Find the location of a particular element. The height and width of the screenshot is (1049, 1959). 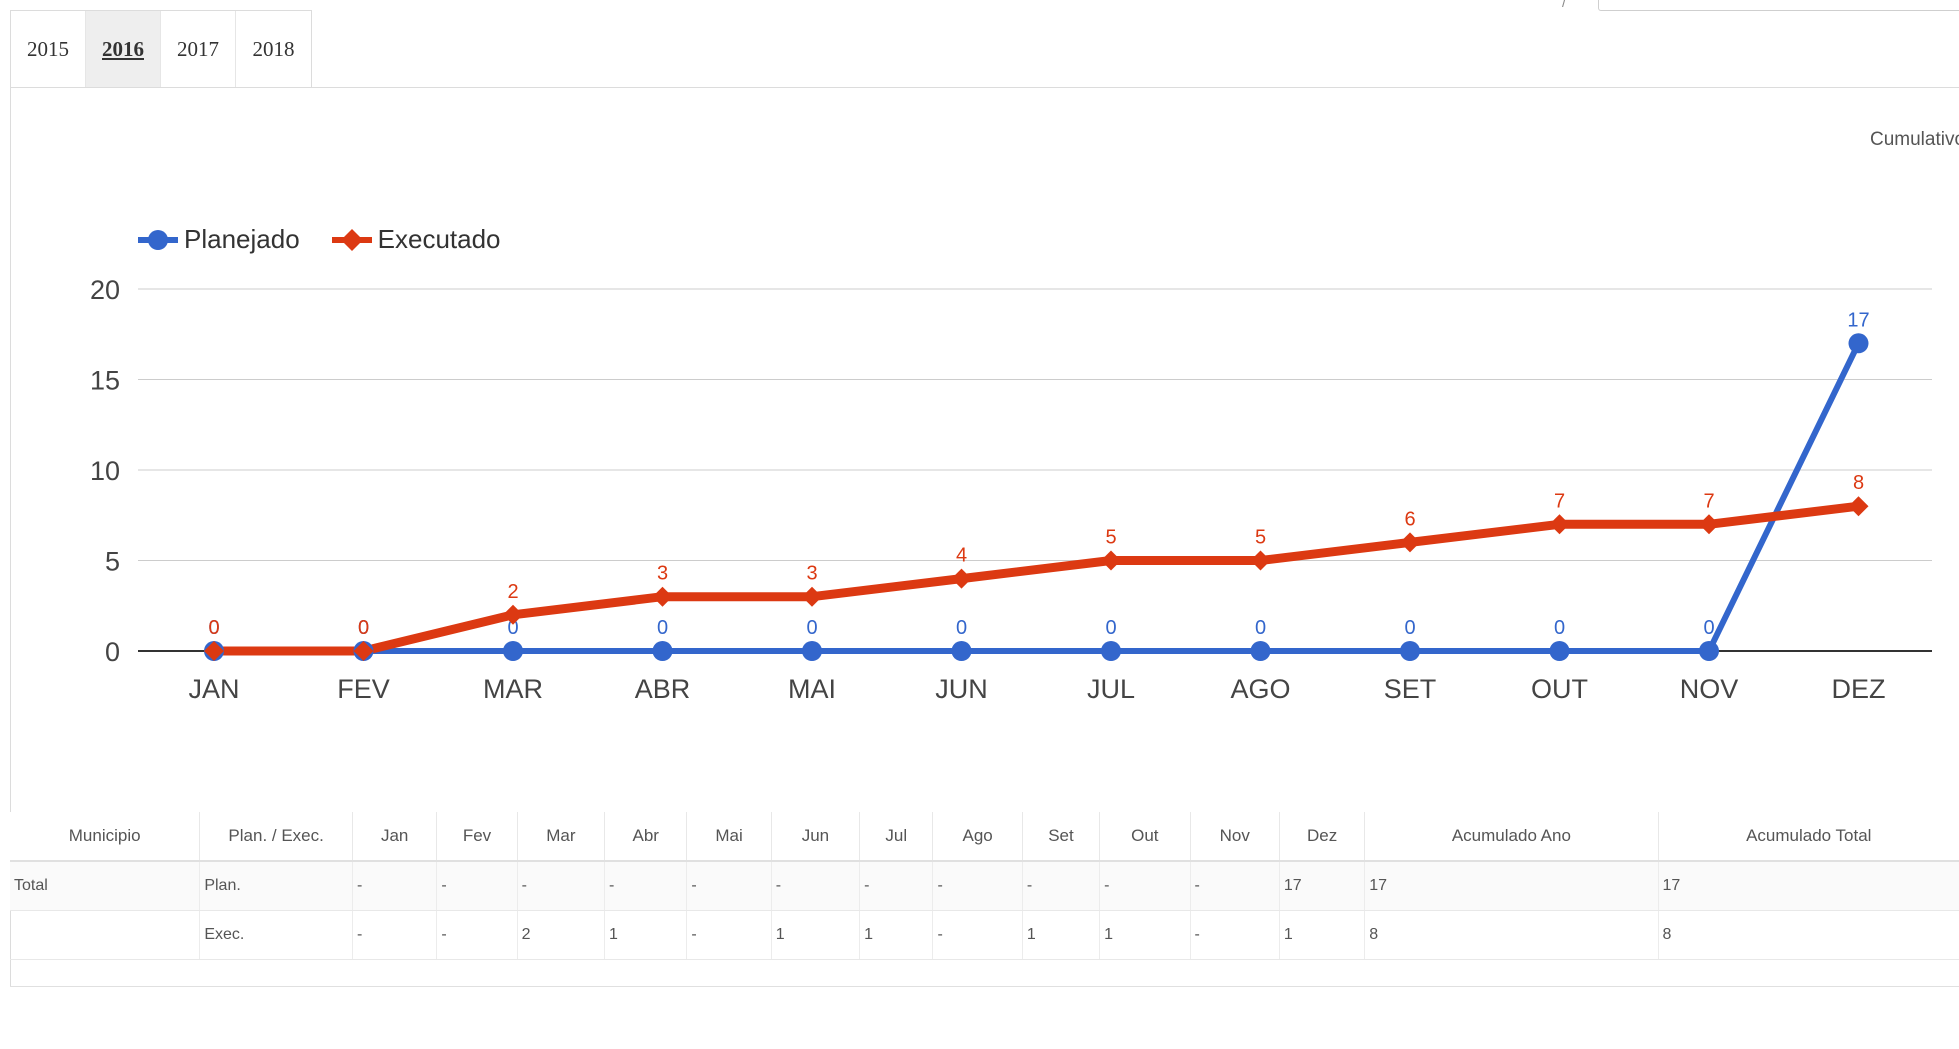

table-cell is located at coordinates (105, 935).